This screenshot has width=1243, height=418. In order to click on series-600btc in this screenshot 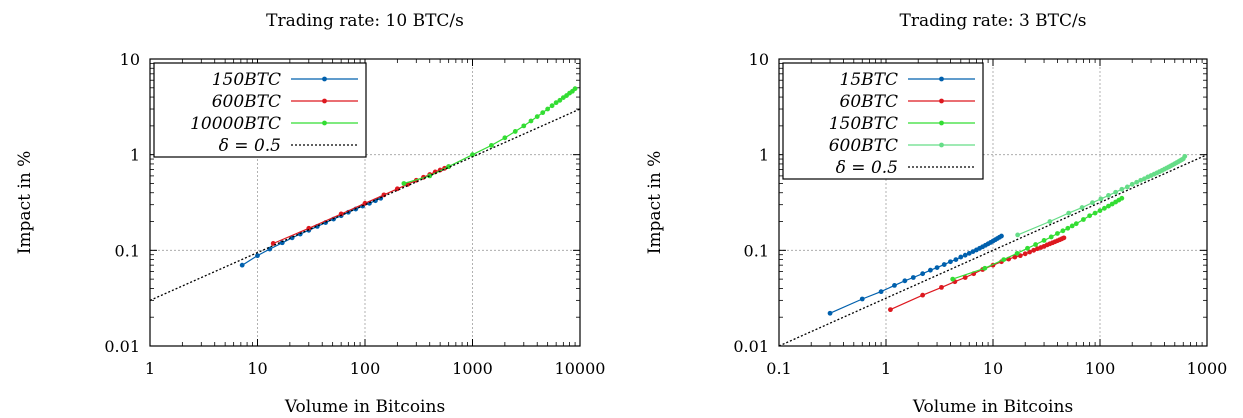, I will do `click(1101, 195)`.